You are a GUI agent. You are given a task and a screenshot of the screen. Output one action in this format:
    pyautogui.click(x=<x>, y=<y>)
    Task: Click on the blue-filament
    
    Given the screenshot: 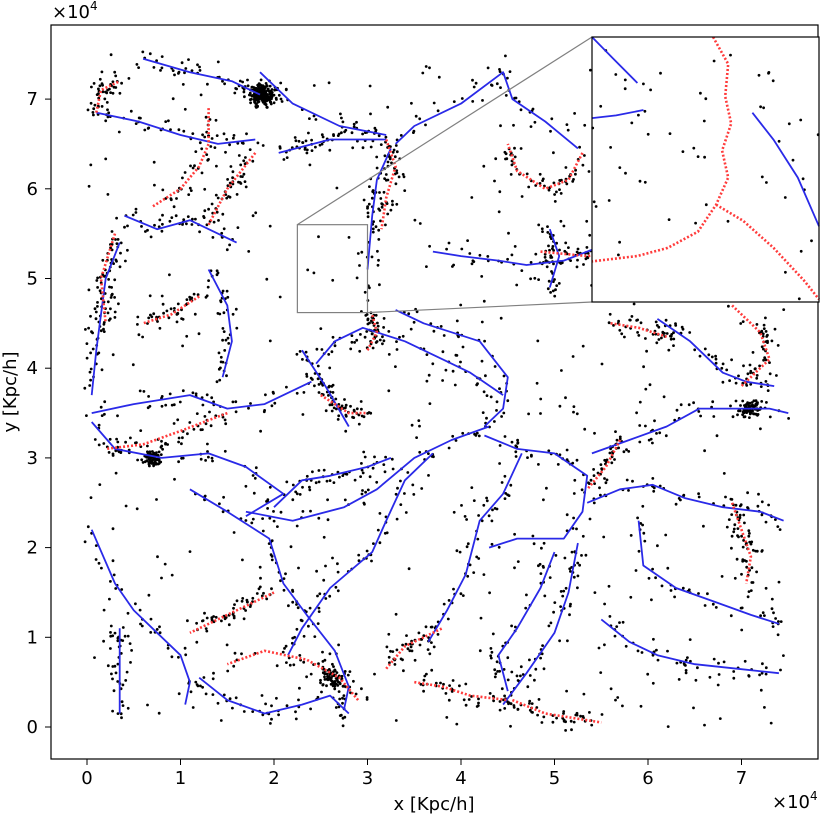 What is the action you would take?
    pyautogui.click(x=201, y=76)
    